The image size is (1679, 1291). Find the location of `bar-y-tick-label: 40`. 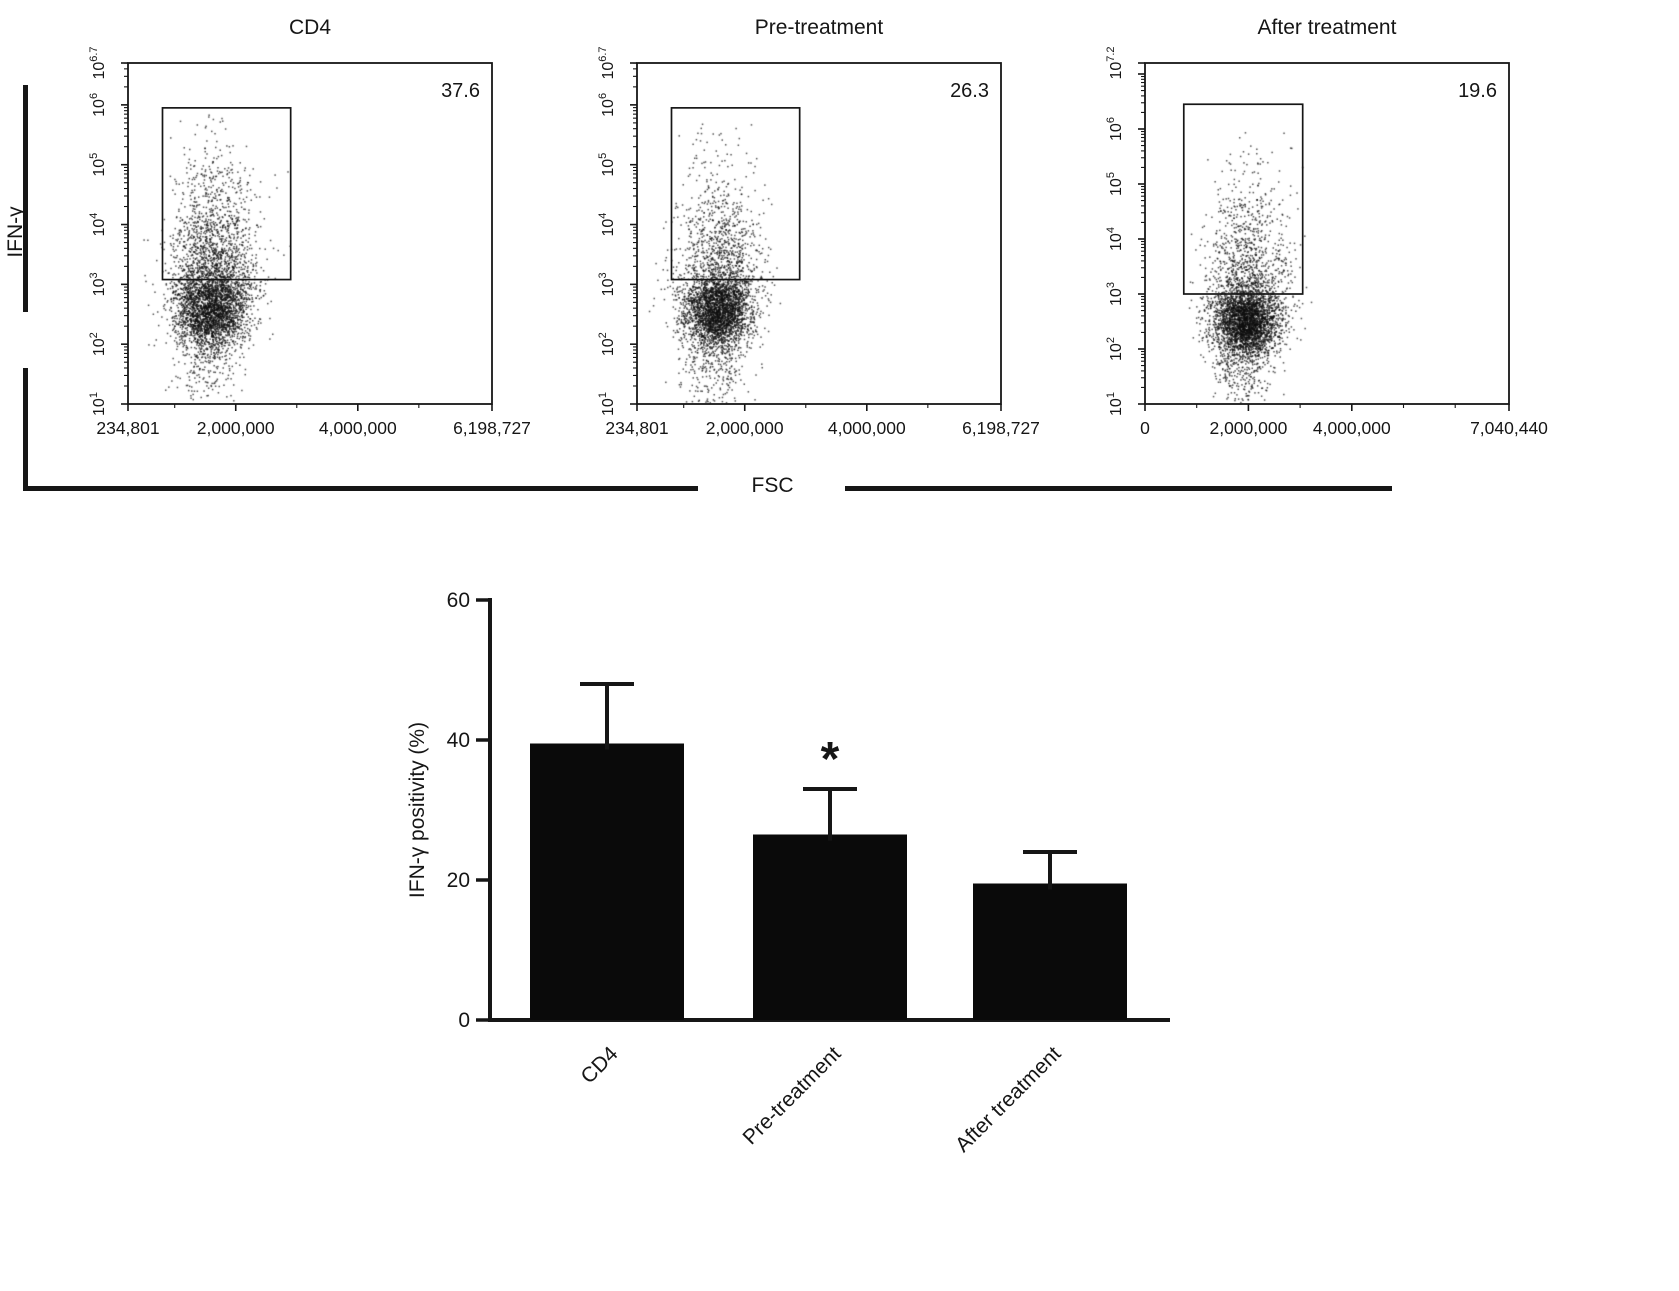

bar-y-tick-label: 40 is located at coordinates (458, 740).